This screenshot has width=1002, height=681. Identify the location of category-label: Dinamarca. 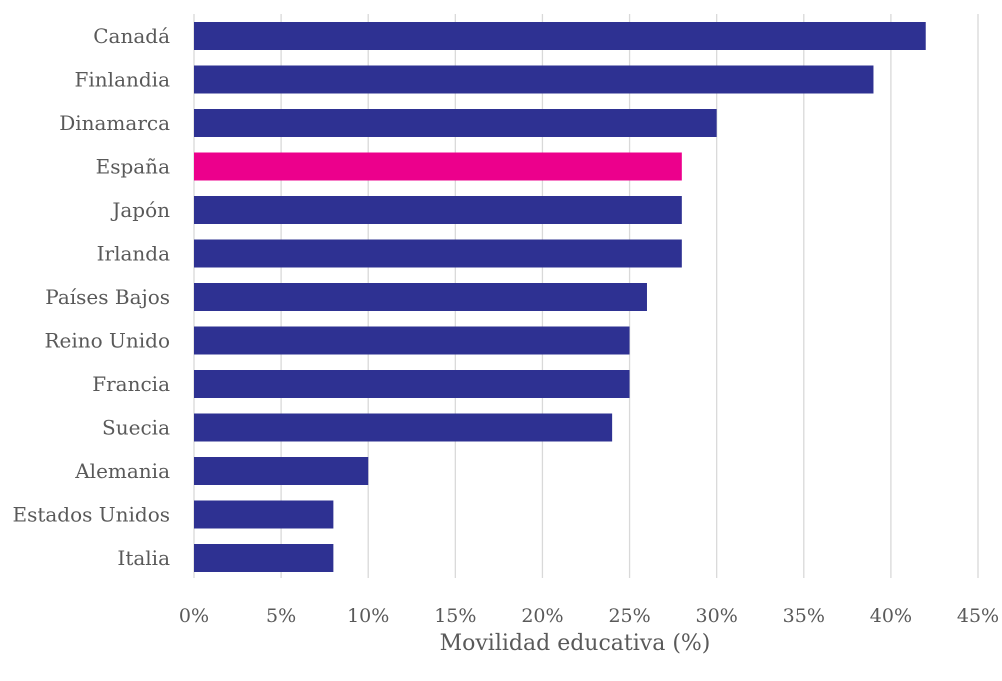
(114, 123).